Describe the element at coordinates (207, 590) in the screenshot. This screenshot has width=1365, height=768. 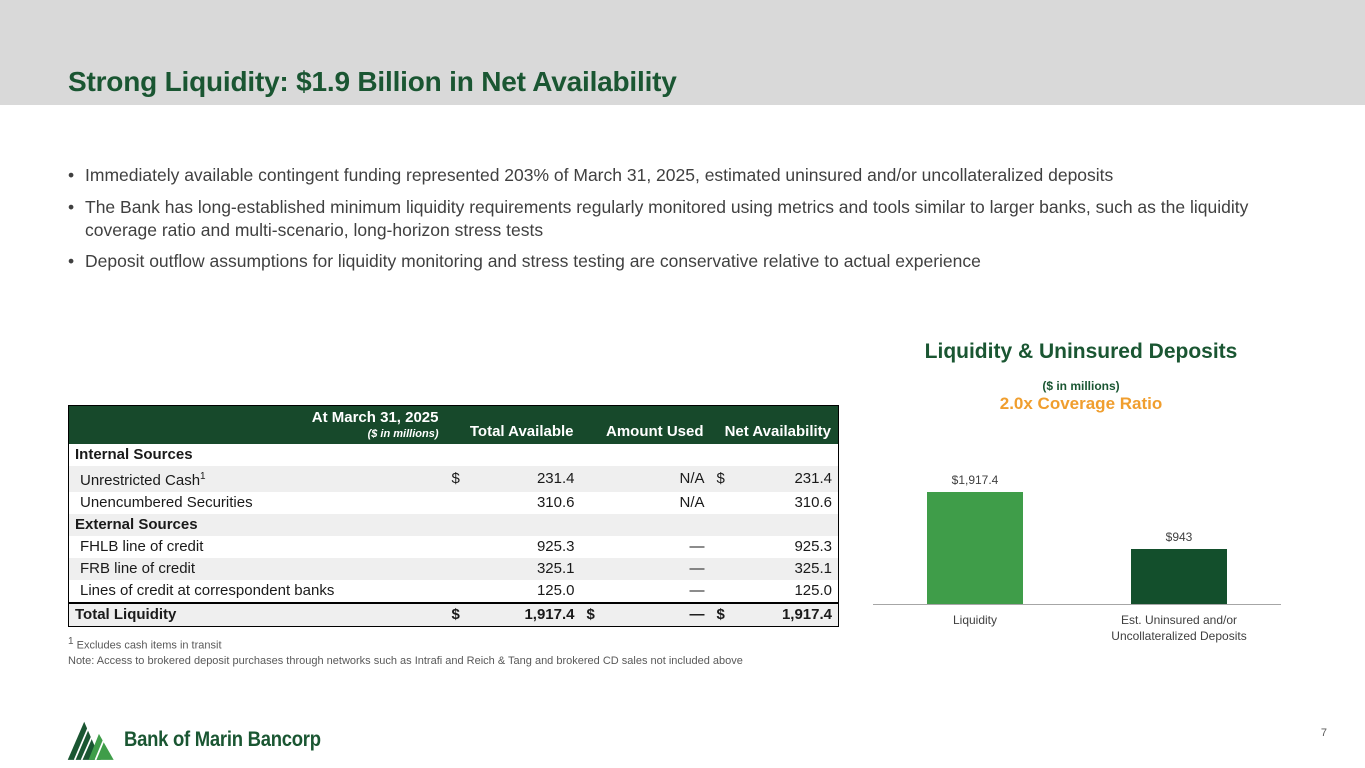
I see `row-label: Lines of credit at correspondent banks` at that location.